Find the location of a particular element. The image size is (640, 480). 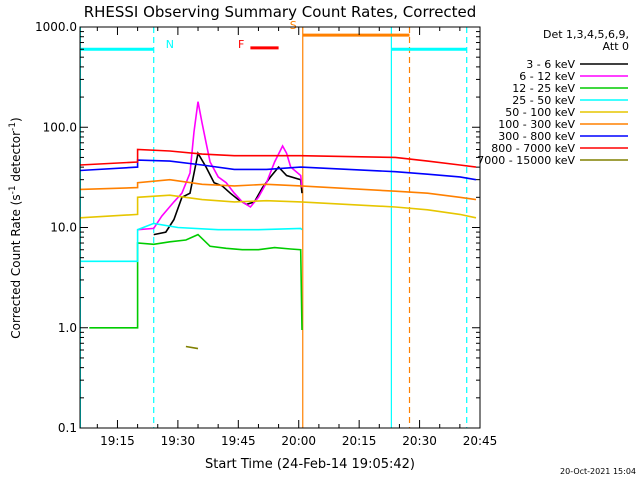

y-tick-label: 10.0 is located at coordinates (63, 228).